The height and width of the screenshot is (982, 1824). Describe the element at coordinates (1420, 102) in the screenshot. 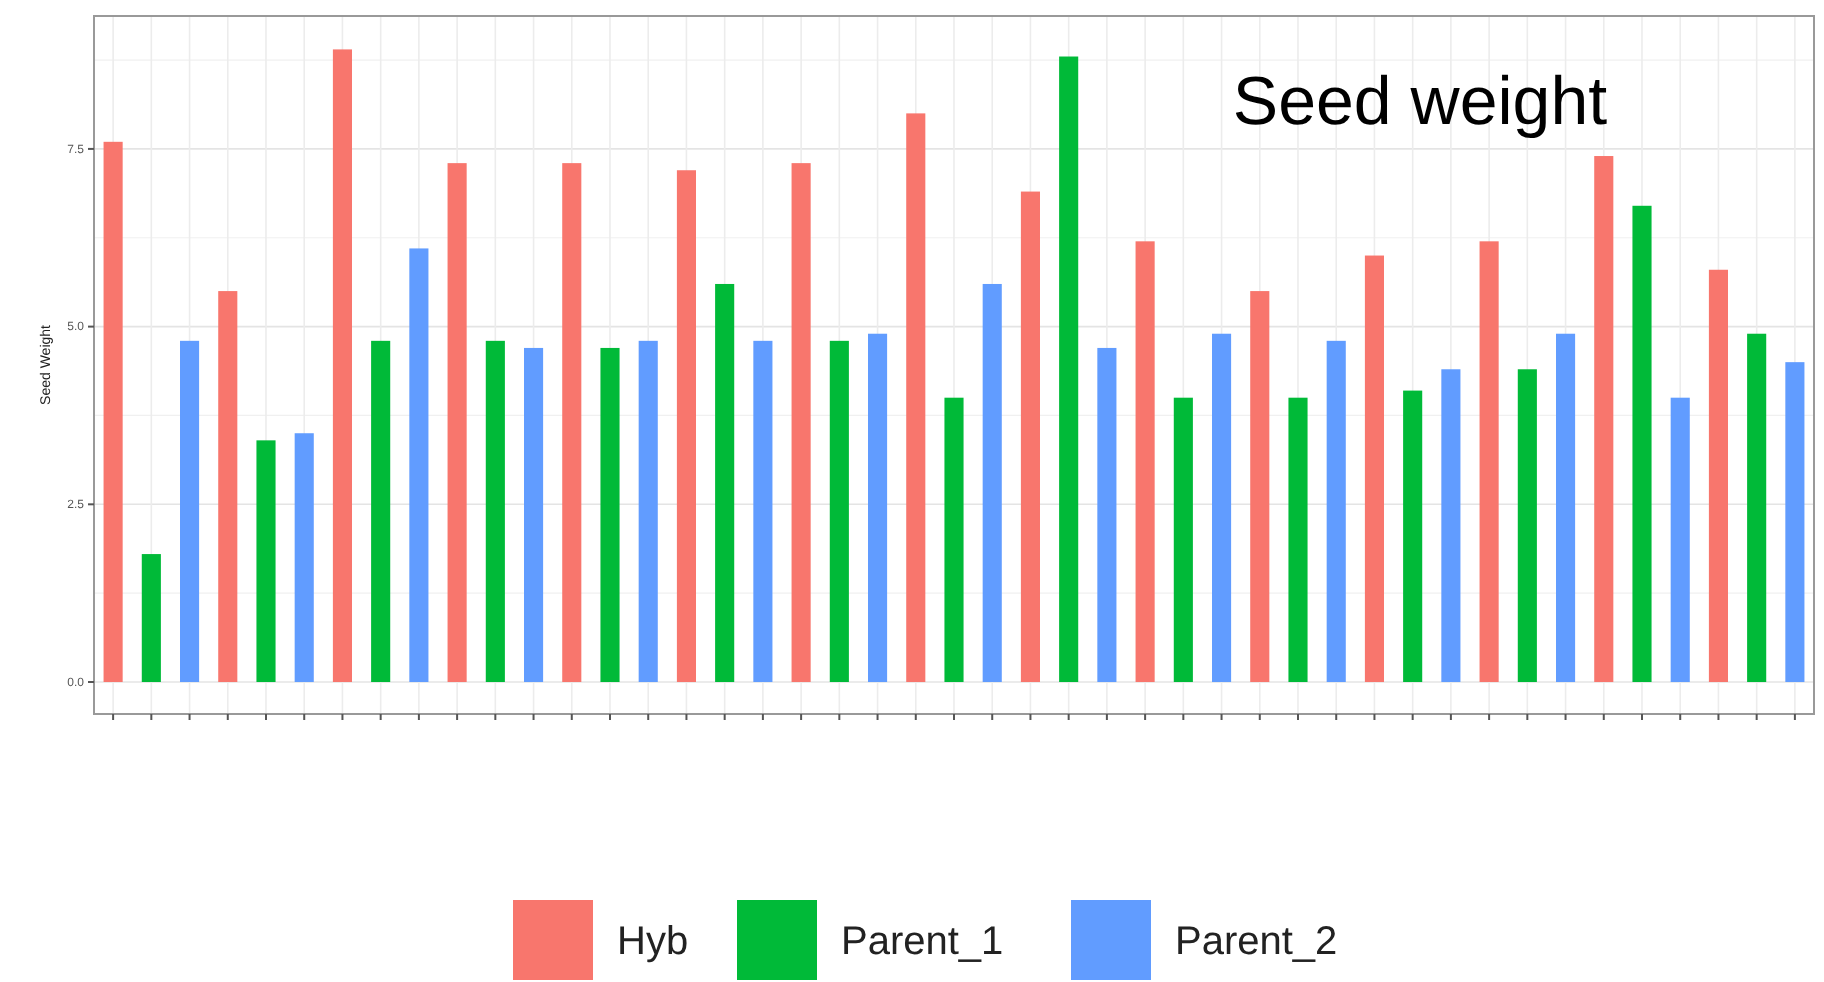

I see `text: Seed weight` at that location.